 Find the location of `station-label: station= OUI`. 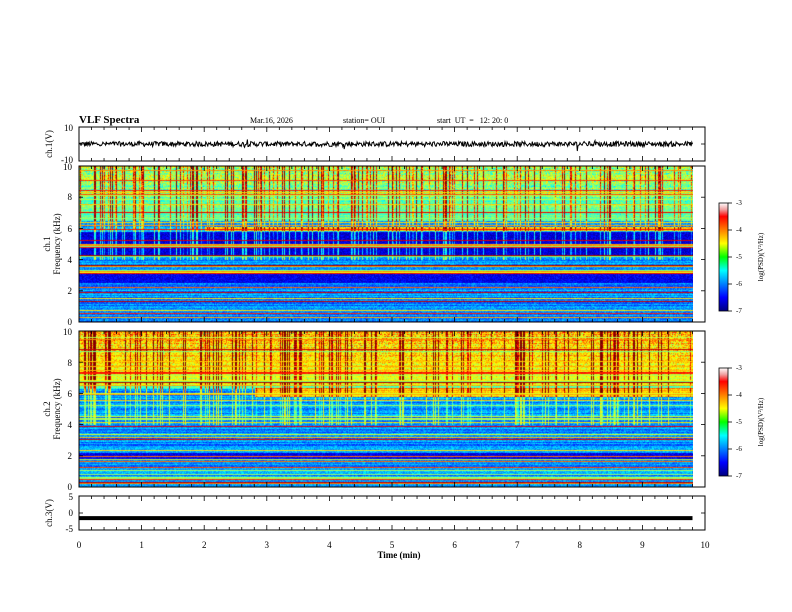

station-label: station= OUI is located at coordinates (364, 120).